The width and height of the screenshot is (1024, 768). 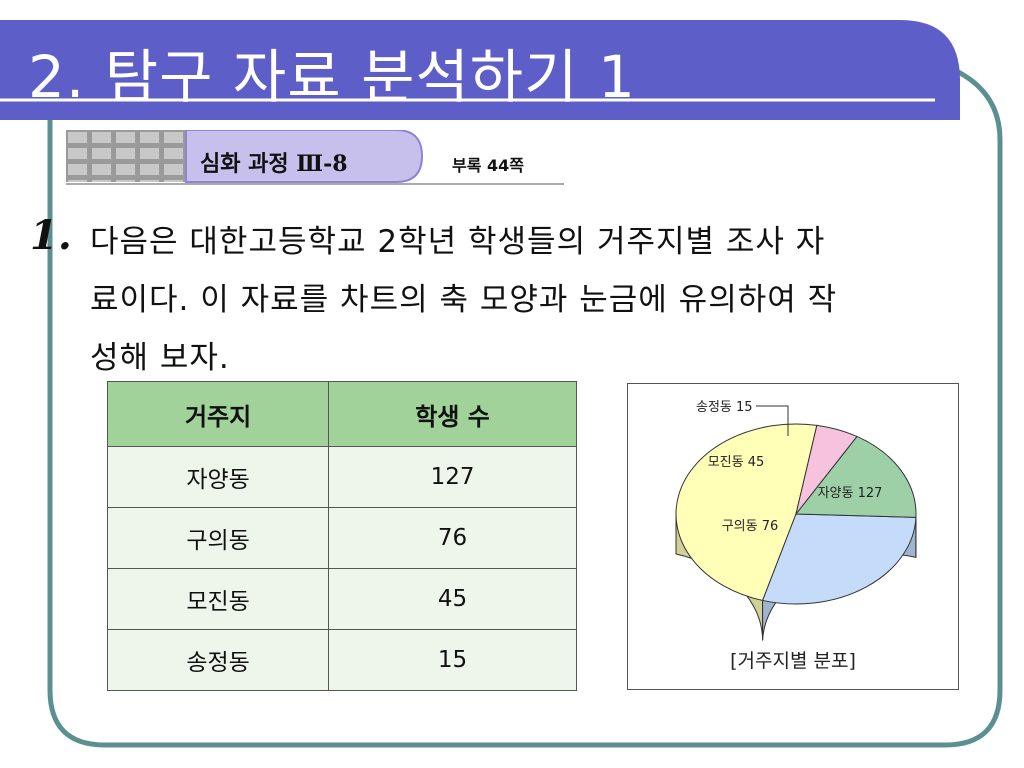 What do you see at coordinates (218, 477) in the screenshot?
I see `residence-cell: 자양동` at bounding box center [218, 477].